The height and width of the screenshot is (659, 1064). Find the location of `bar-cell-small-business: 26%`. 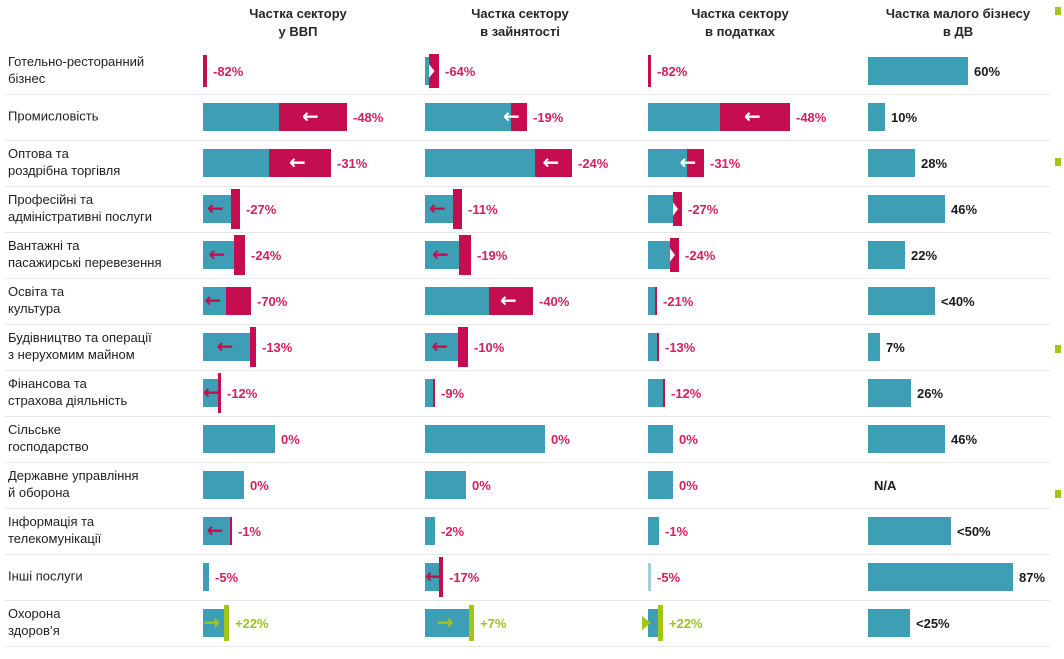

bar-cell-small-business: 26% is located at coordinates (905, 393).